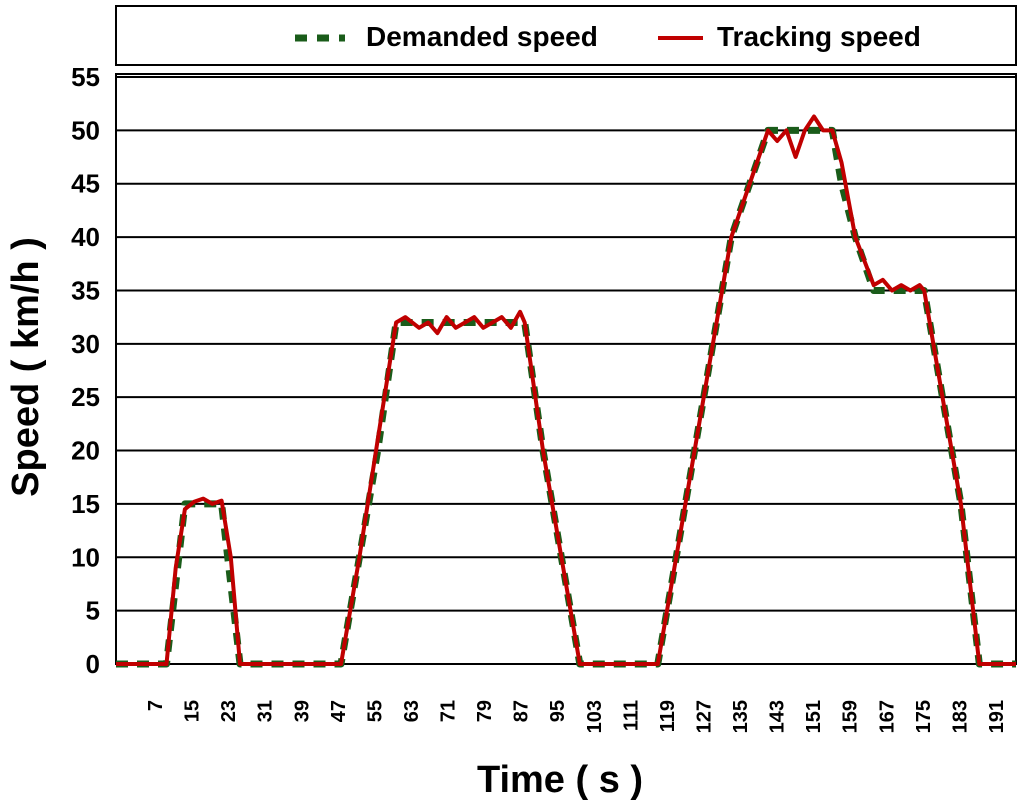 Image resolution: width=1024 pixels, height=806 pixels. Describe the element at coordinates (85, 451) in the screenshot. I see `y-tick-label: 20` at that location.